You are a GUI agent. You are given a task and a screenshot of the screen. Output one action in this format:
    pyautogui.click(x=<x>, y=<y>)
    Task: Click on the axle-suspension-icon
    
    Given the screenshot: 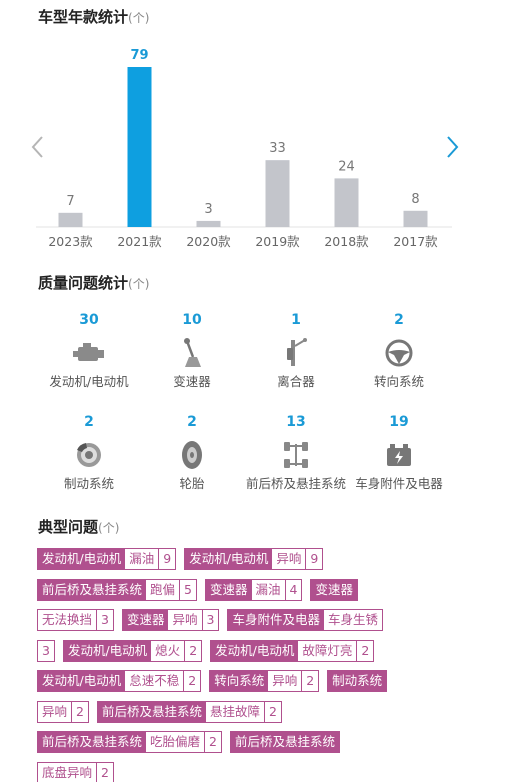 What is the action you would take?
    pyautogui.click(x=296, y=455)
    